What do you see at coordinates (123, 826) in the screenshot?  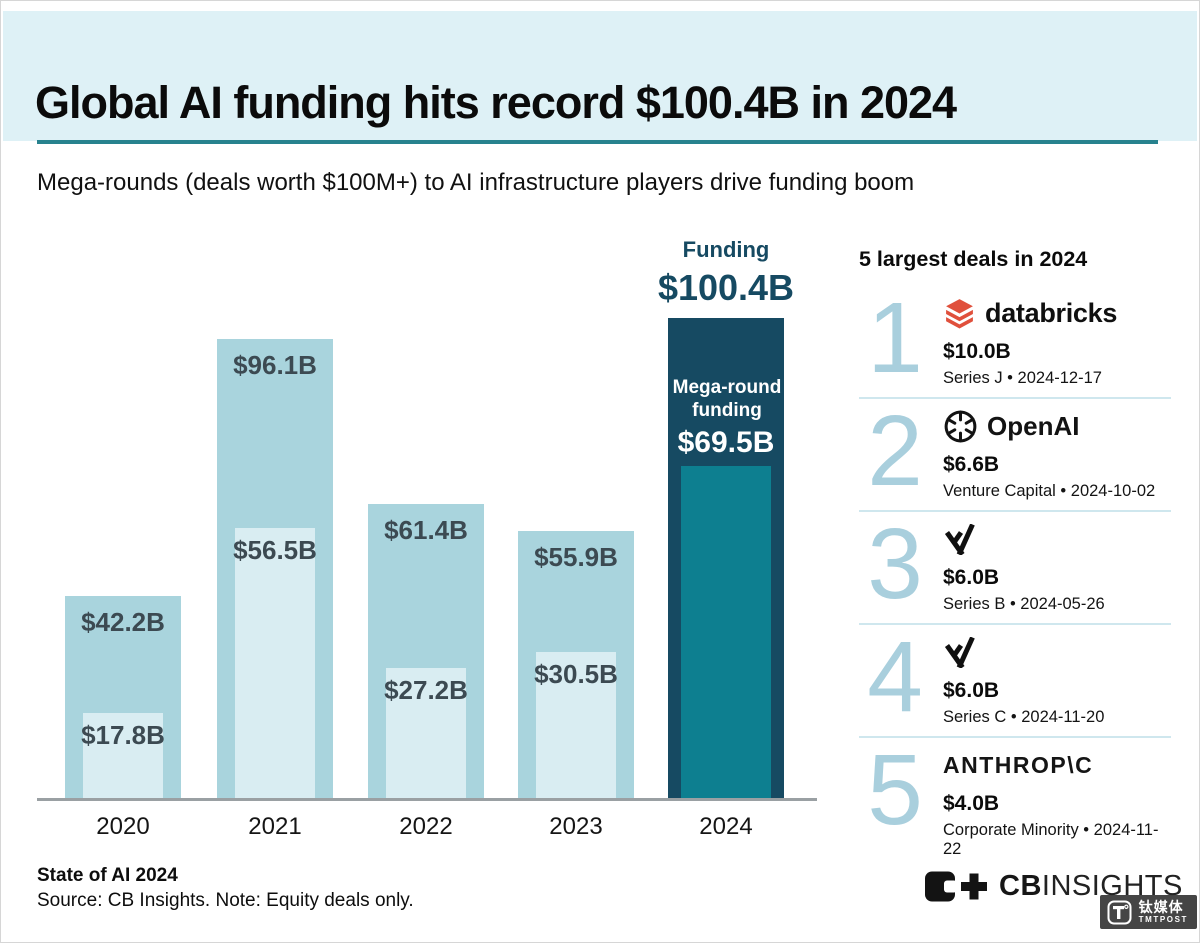 I see `x-axis-label-2020: 2020` at bounding box center [123, 826].